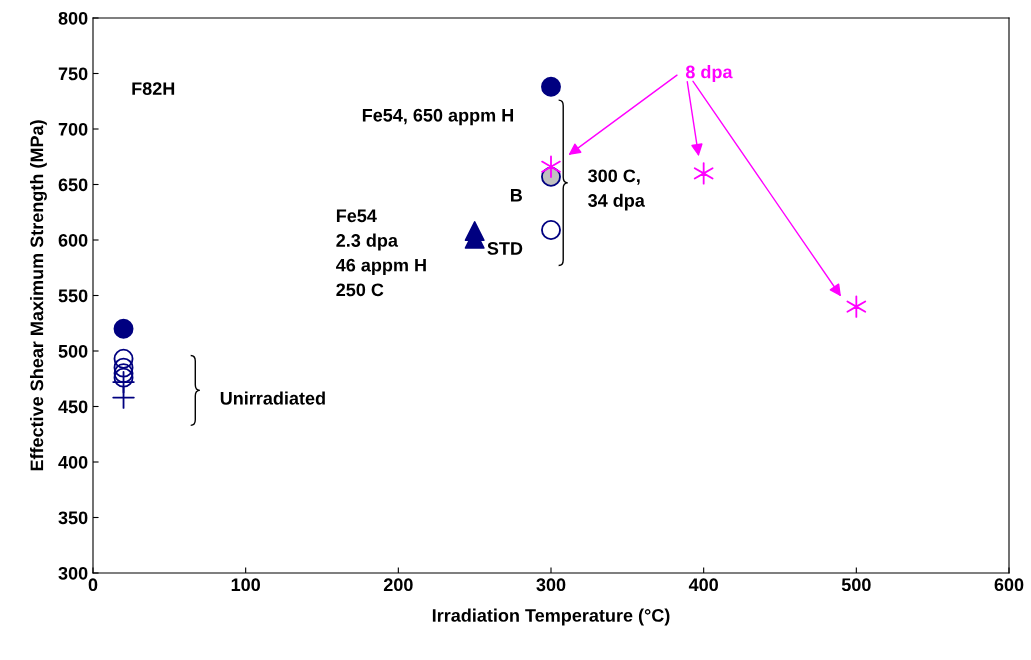  Describe the element at coordinates (73, 240) in the screenshot. I see `y-tick-label: 600` at that location.